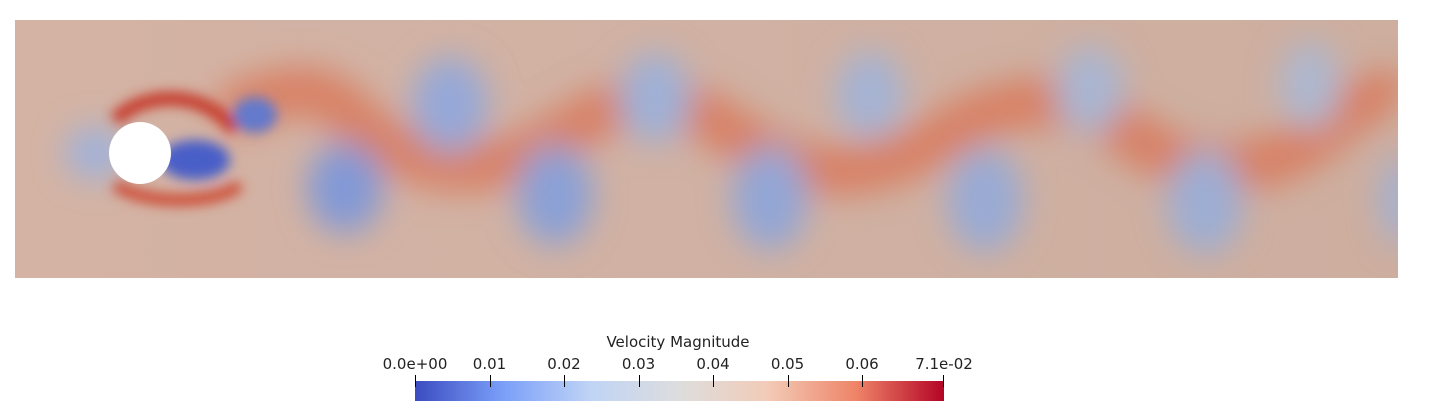 The image size is (1438, 416). I want to click on colorbar-tick-label: 0.04, so click(713, 364).